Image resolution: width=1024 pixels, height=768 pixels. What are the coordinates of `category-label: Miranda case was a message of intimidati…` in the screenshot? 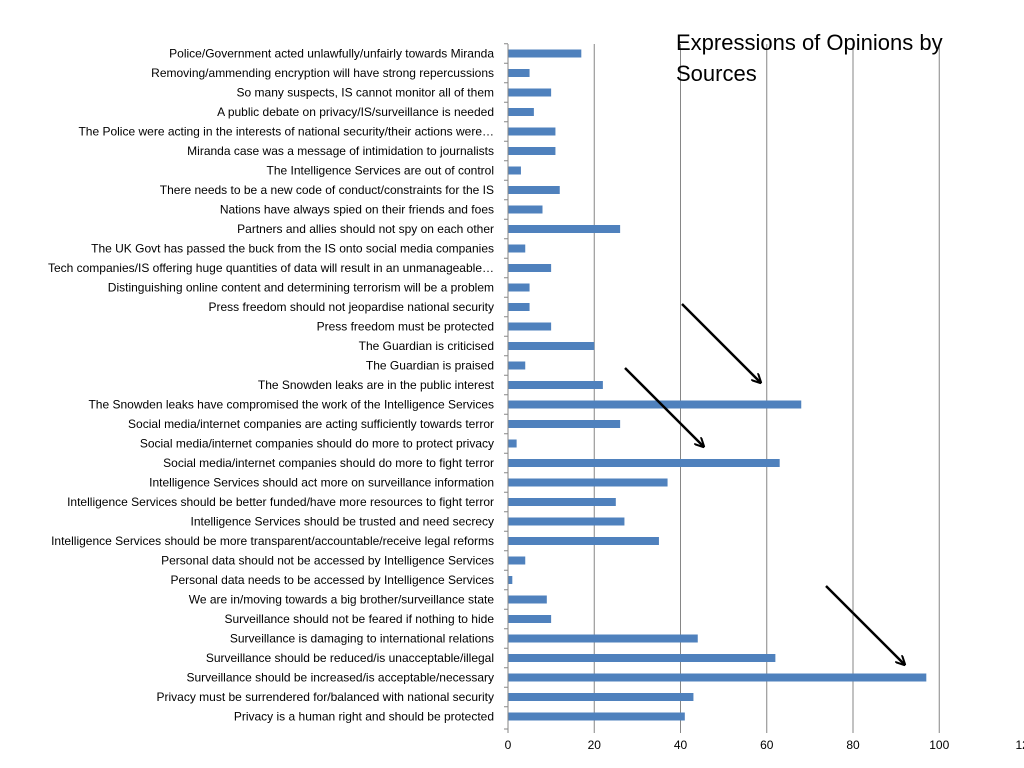 It's located at (340, 151).